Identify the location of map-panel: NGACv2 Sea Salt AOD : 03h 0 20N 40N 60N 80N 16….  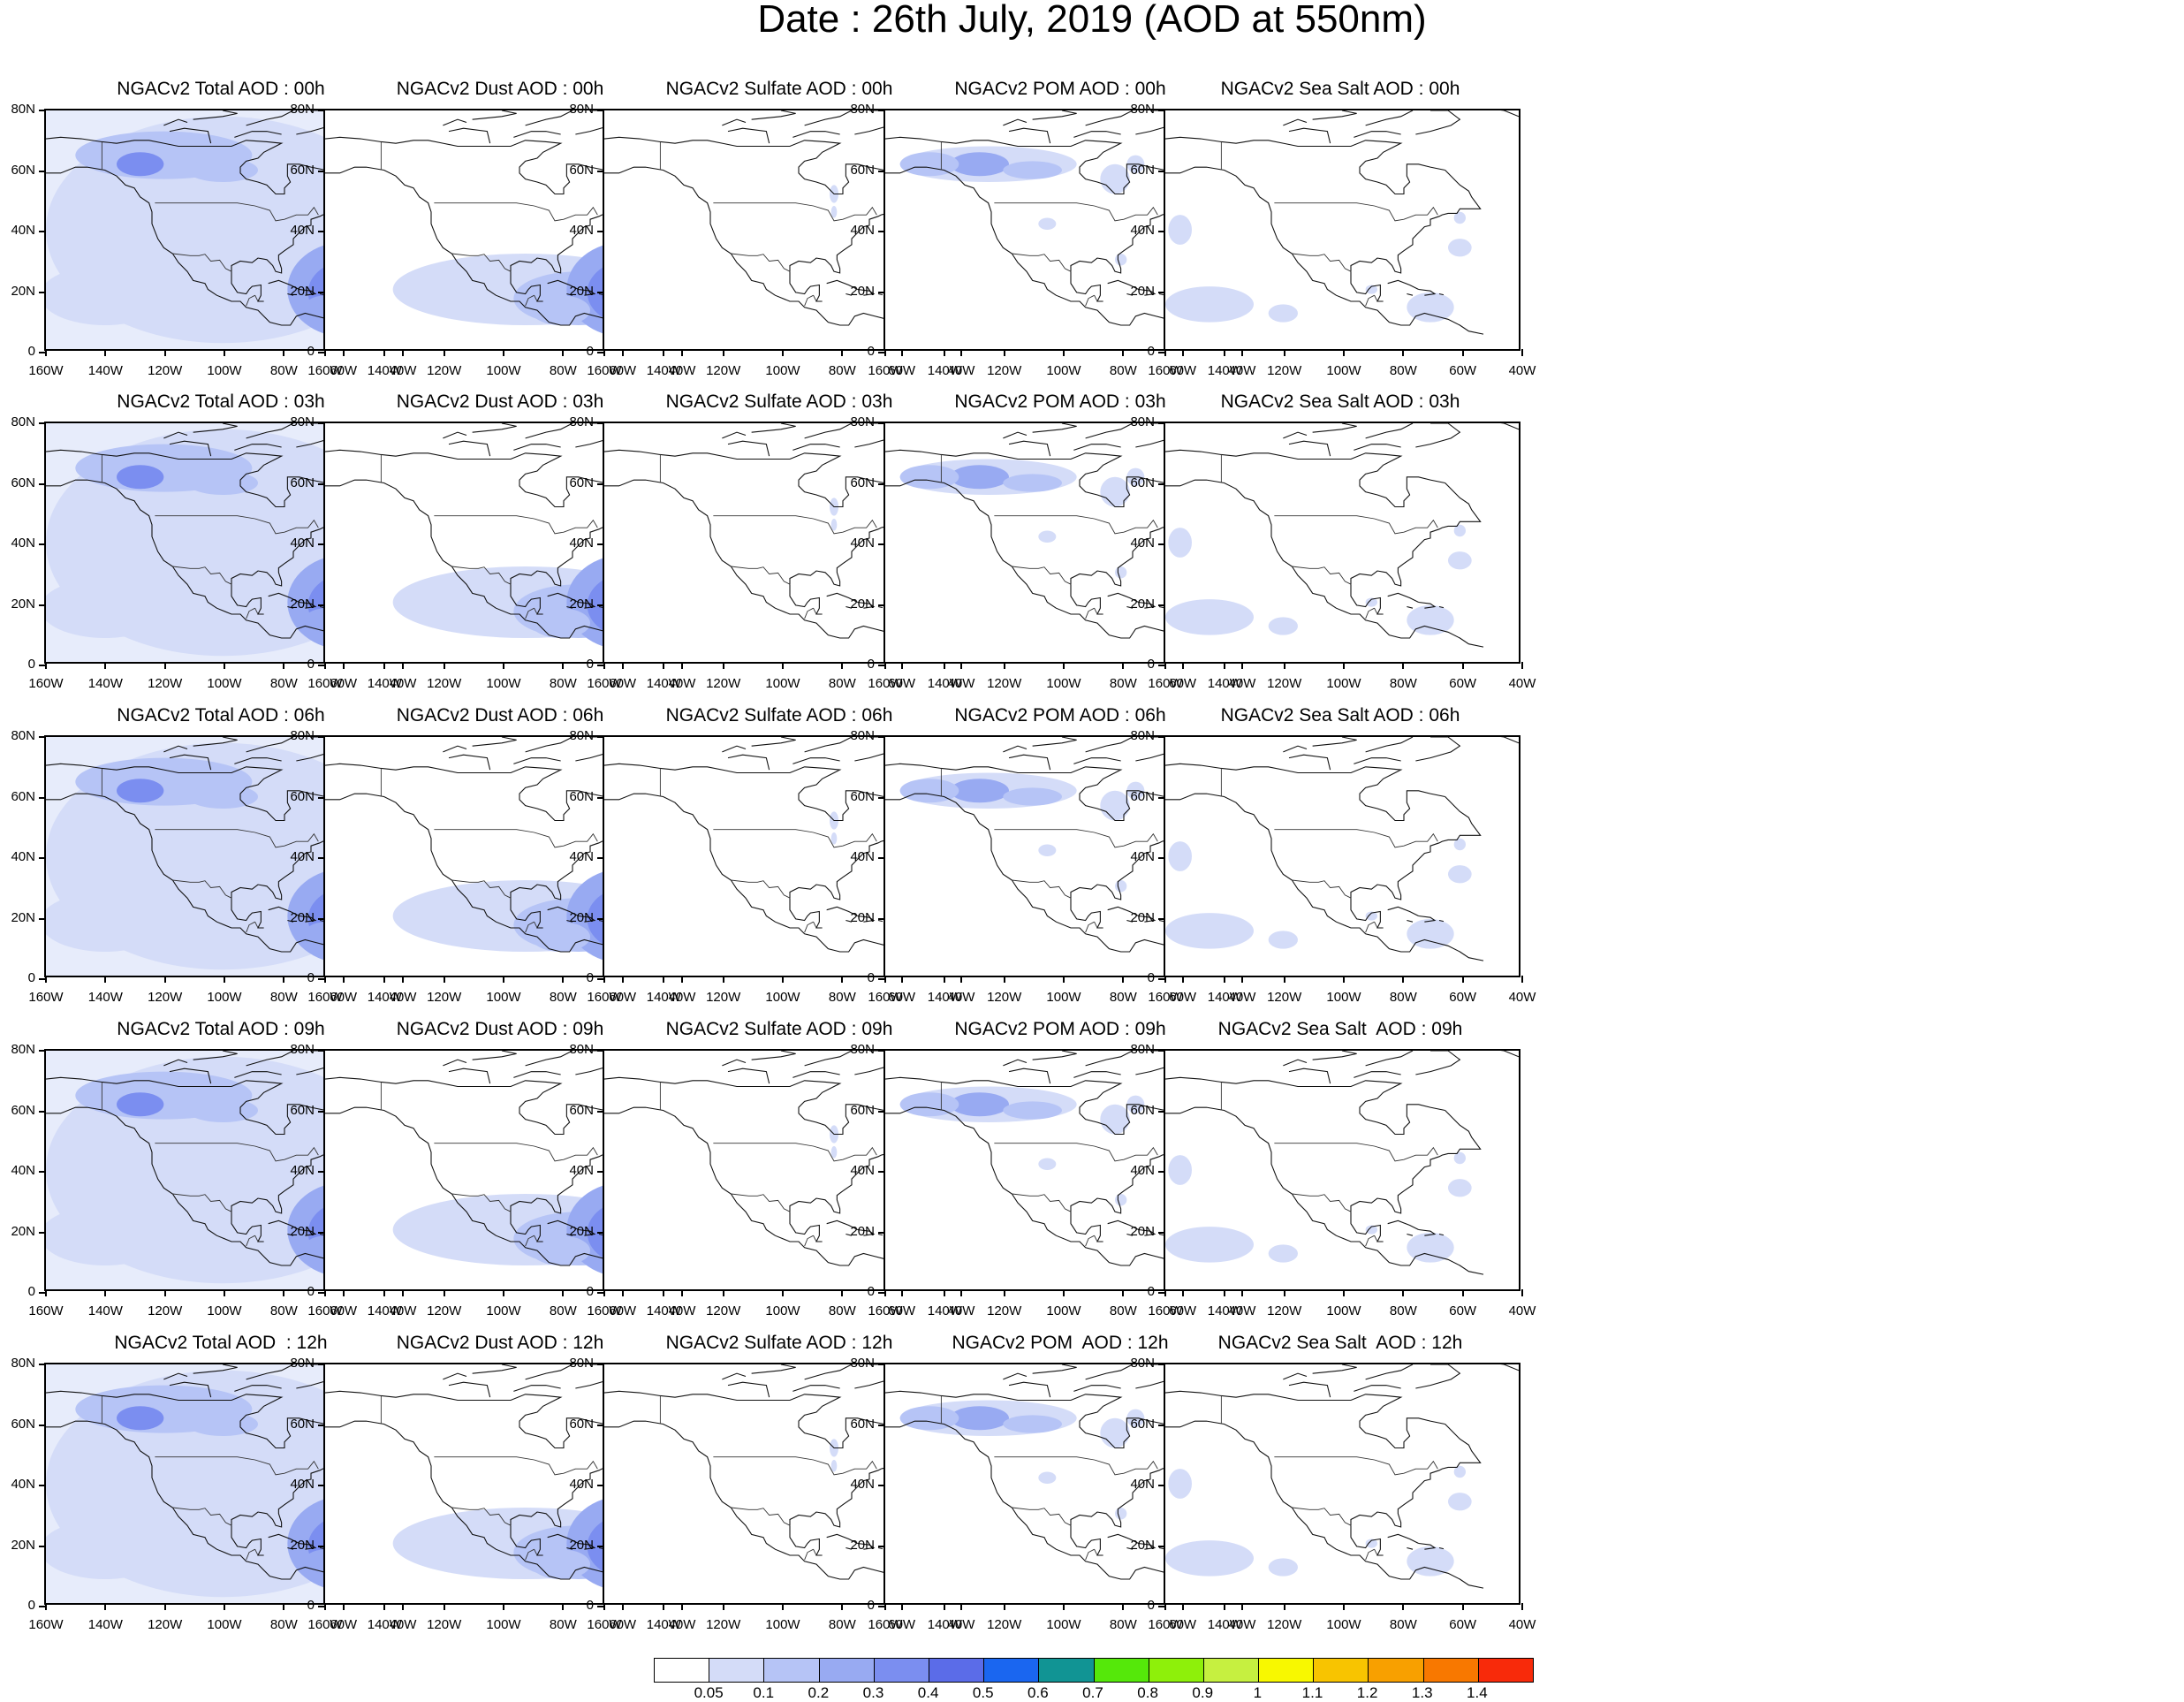
(1340, 548).